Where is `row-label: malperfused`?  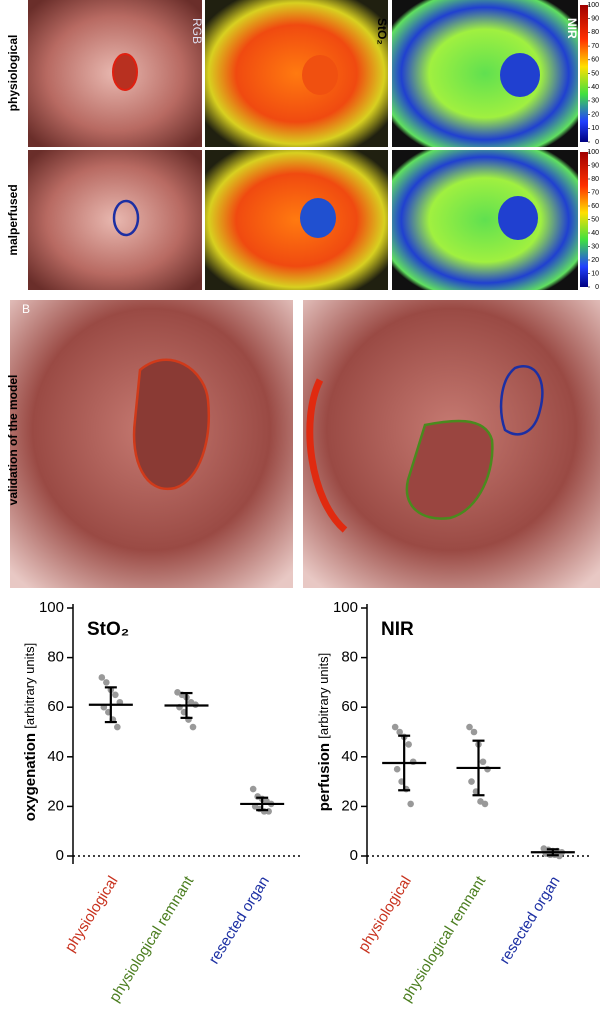
row-label: malperfused is located at coordinates (13, 219).